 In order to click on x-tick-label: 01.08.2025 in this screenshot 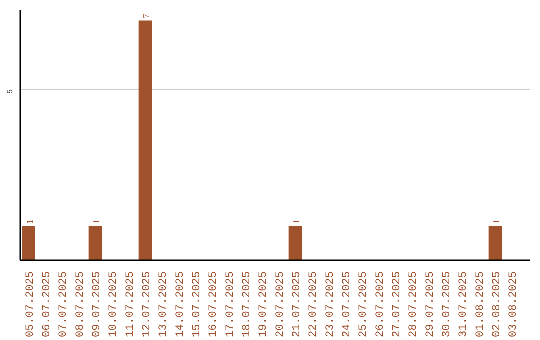, I will do `click(480, 304)`.